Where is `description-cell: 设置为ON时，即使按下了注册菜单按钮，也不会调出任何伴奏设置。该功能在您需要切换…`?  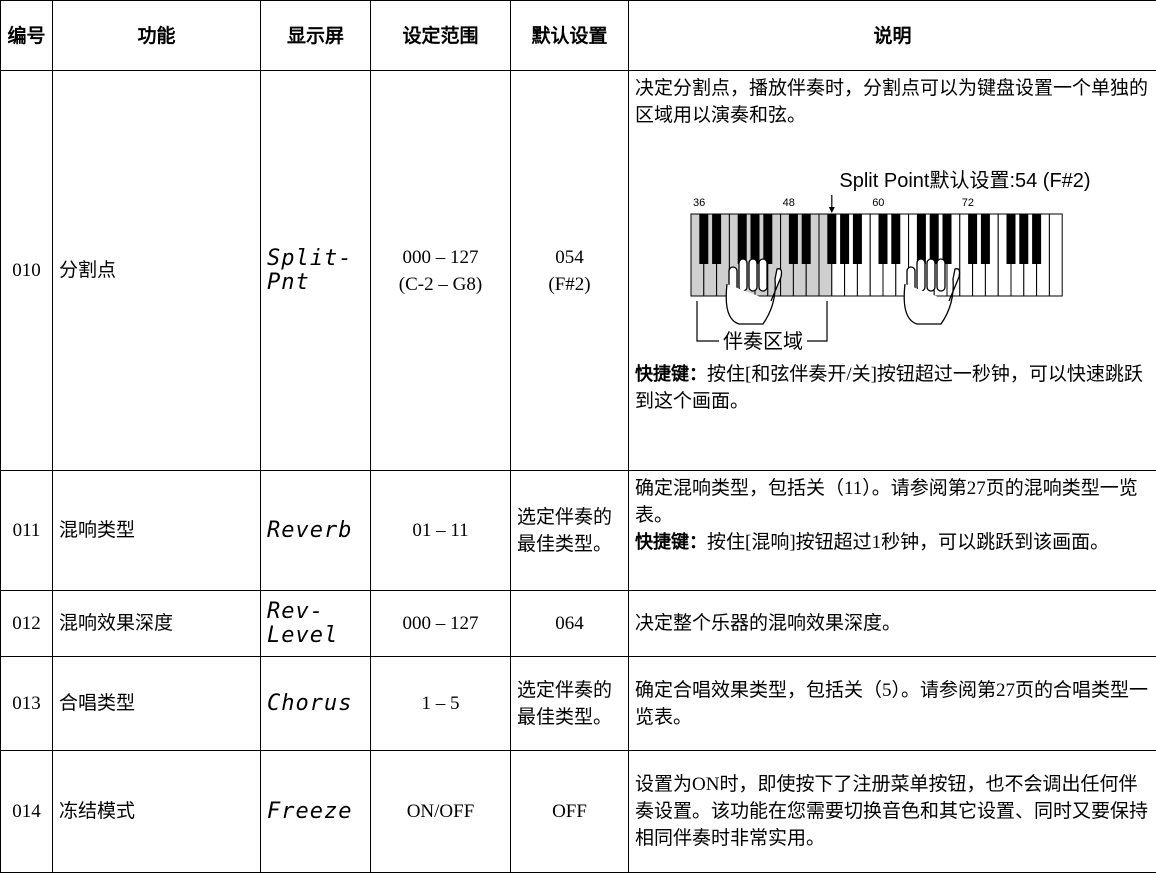 description-cell: 设置为ON时，即使按下了注册菜单按钮，也不会调出任何伴奏设置。该功能在您需要切换… is located at coordinates (892, 812).